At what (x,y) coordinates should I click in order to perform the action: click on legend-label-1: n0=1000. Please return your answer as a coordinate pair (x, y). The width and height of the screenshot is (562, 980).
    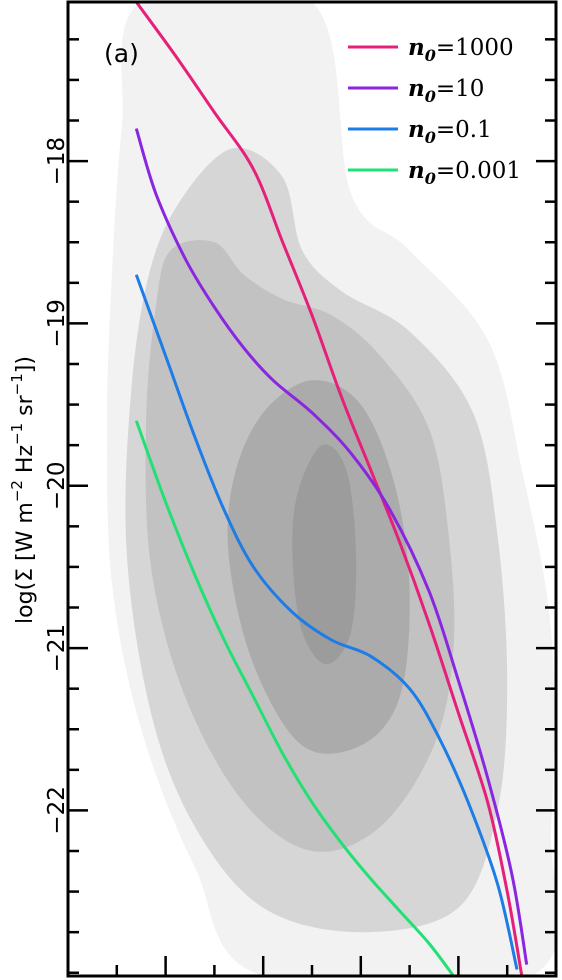
    Looking at the image, I should click on (461, 49).